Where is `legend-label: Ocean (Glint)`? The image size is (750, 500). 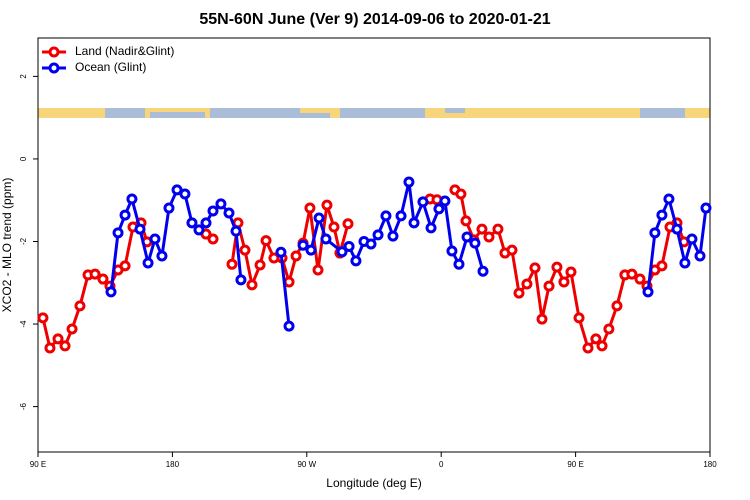
legend-label: Ocean (Glint) is located at coordinates (110, 67).